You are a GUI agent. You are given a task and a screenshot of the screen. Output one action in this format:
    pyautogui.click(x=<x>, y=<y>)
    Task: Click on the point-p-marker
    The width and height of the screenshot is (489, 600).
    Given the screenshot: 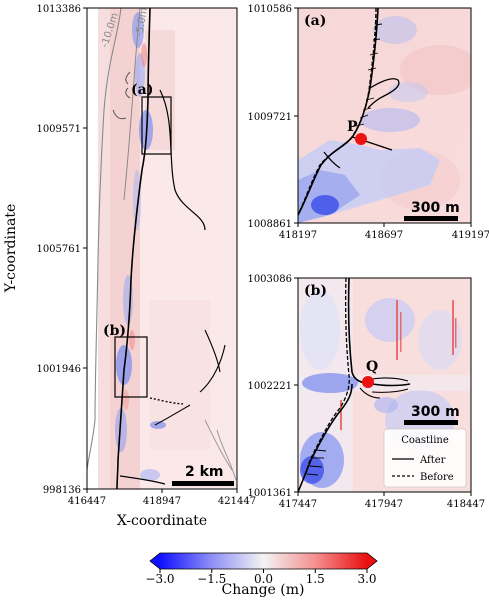 What is the action you would take?
    pyautogui.click(x=361, y=139)
    